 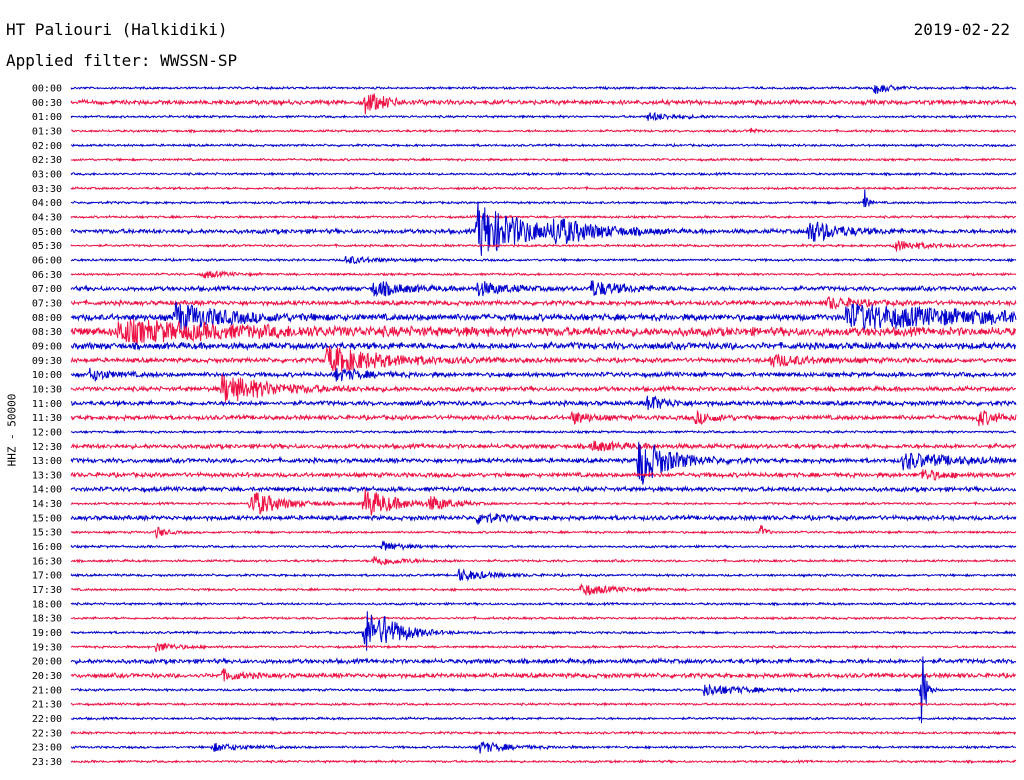 I want to click on row-time-label: 09:00, so click(x=47, y=346).